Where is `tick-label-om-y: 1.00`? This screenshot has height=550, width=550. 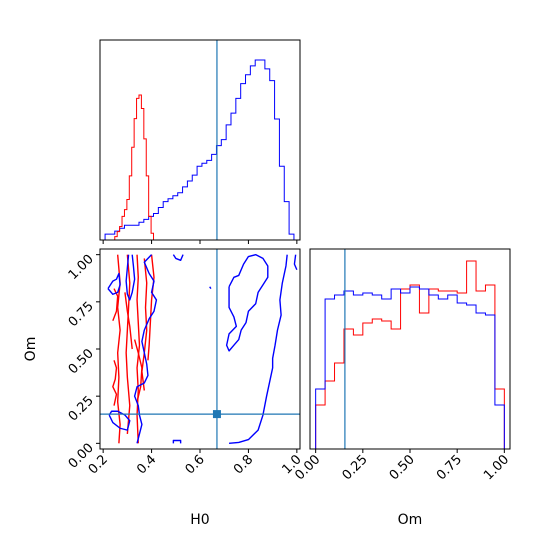
tick-label-om-y: 1.00 is located at coordinates (81, 267).